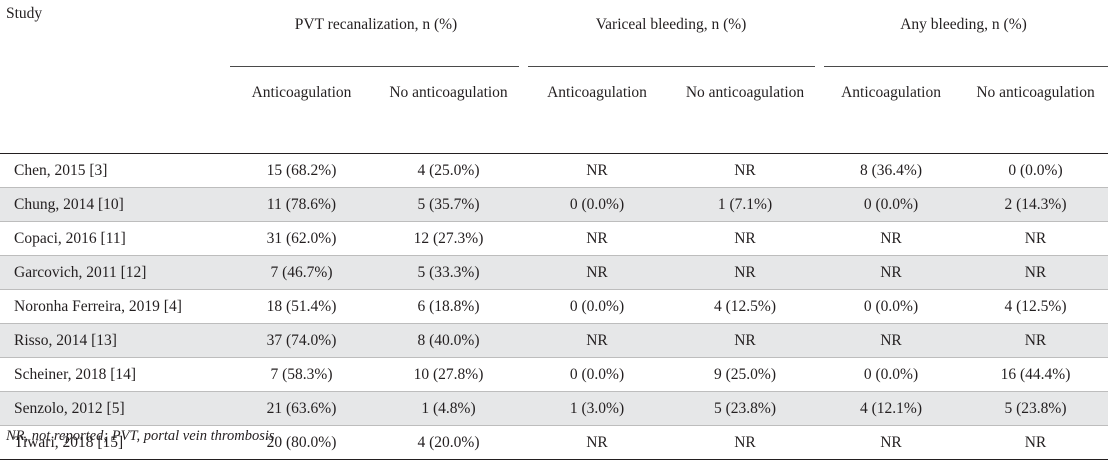 The height and width of the screenshot is (460, 1108). Describe the element at coordinates (114, 408) in the screenshot. I see `study-cell: Senzolo, 2012 [5]` at that location.